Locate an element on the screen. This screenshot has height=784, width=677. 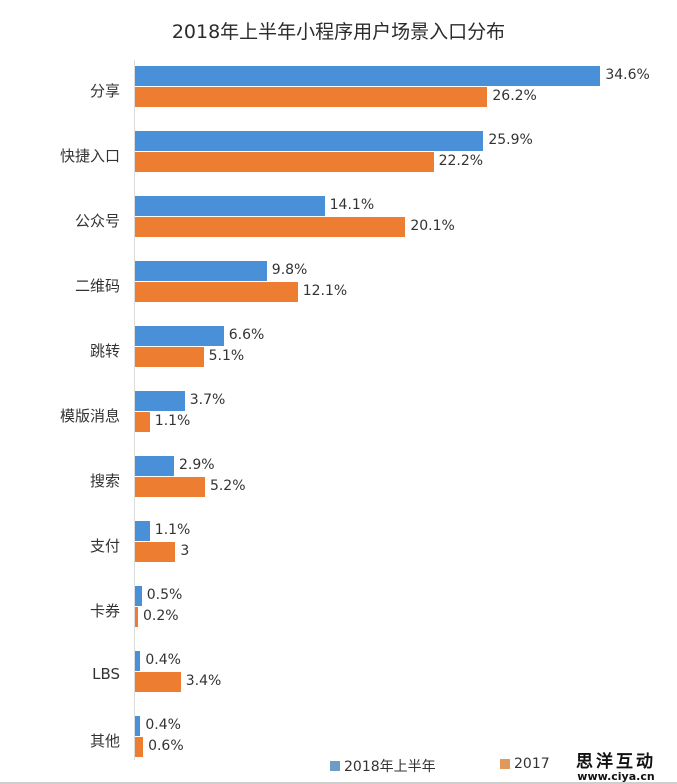
value-label-2018h1: 25.9% is located at coordinates (510, 140).